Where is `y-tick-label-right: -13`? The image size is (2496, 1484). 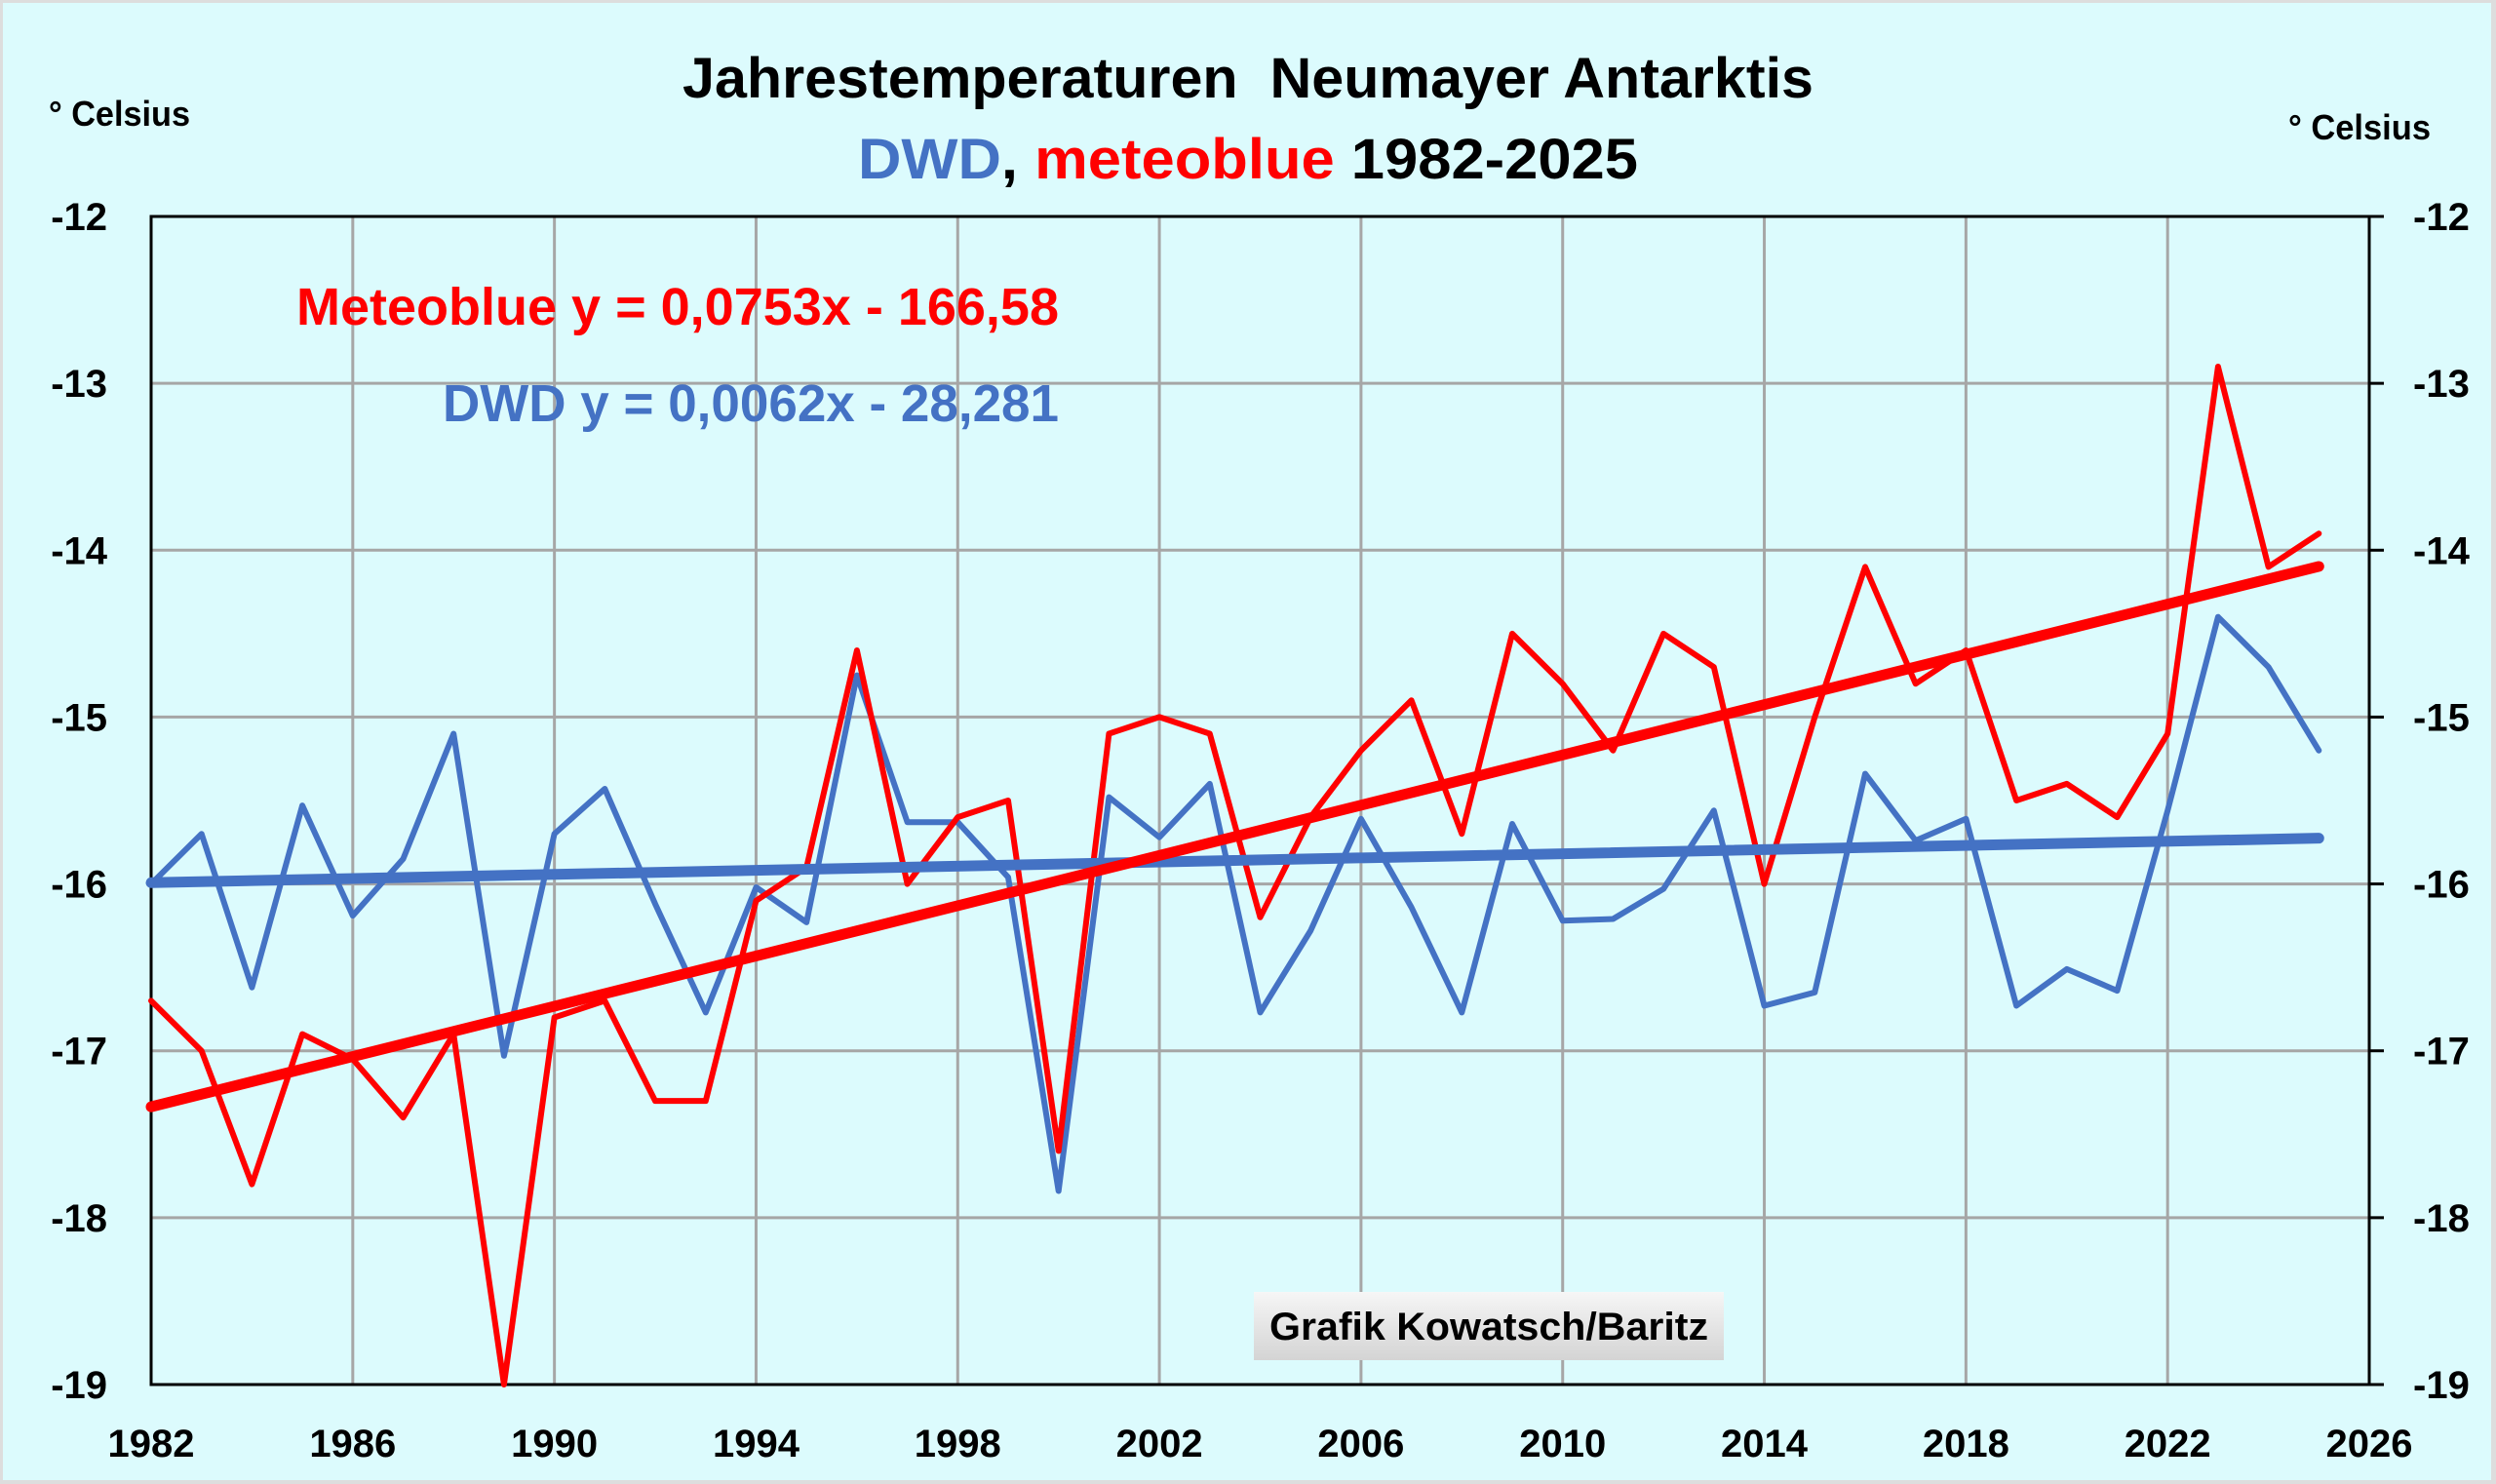
y-tick-label-right: -13 is located at coordinates (2441, 384).